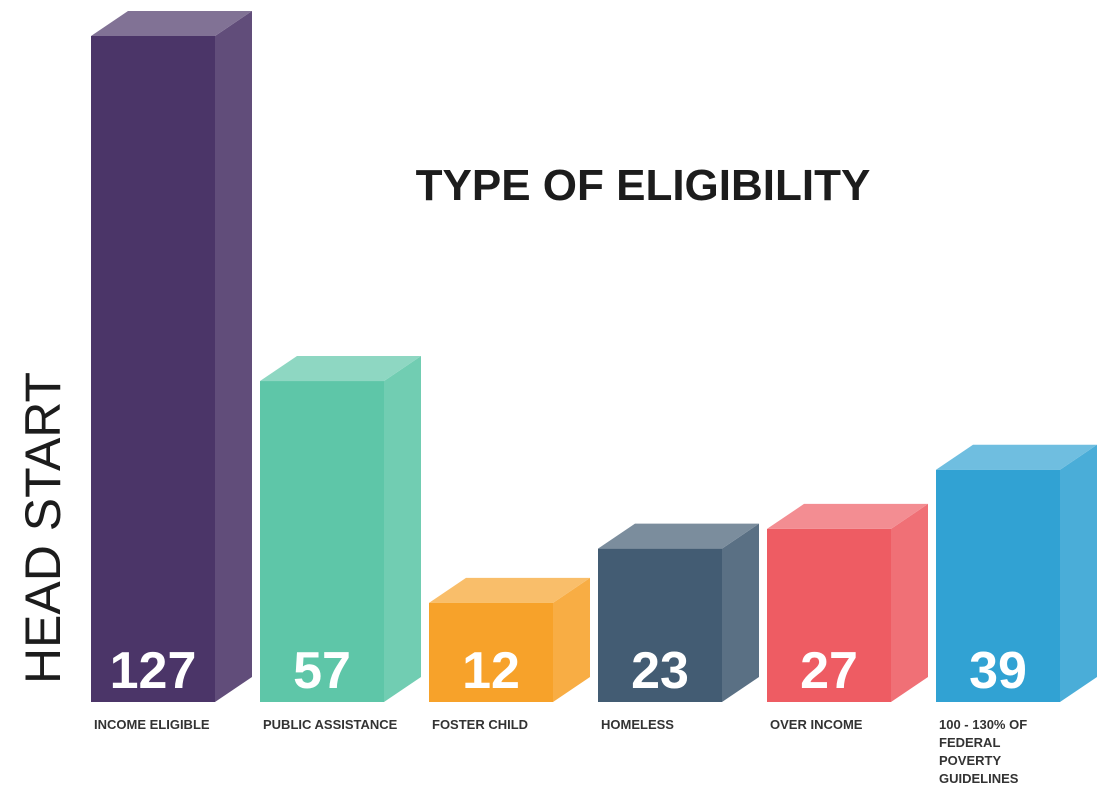 The image size is (1100, 787). Describe the element at coordinates (660, 671) in the screenshot. I see `value-label: 23` at that location.